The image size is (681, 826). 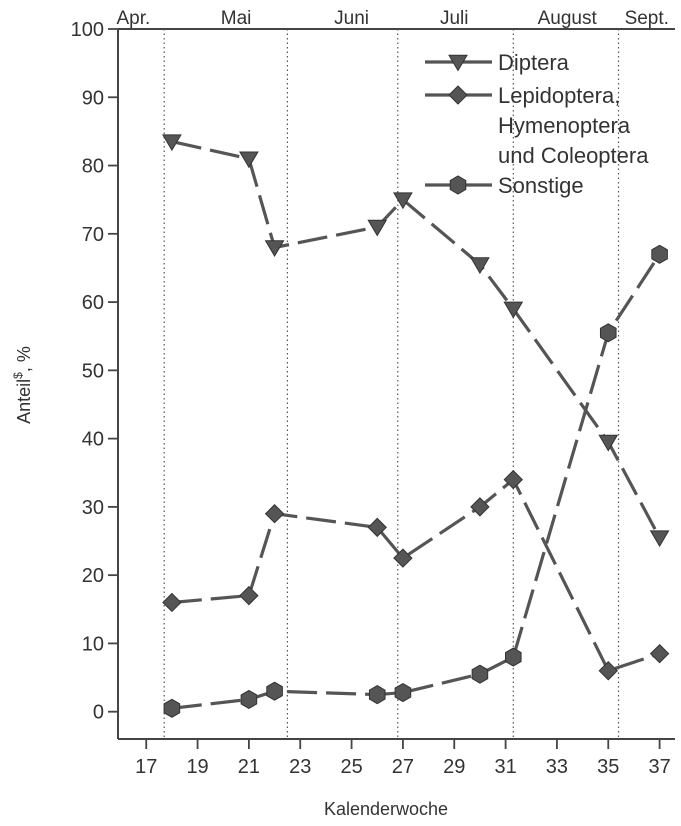 I want to click on month-label: Sept., so click(x=647, y=18).